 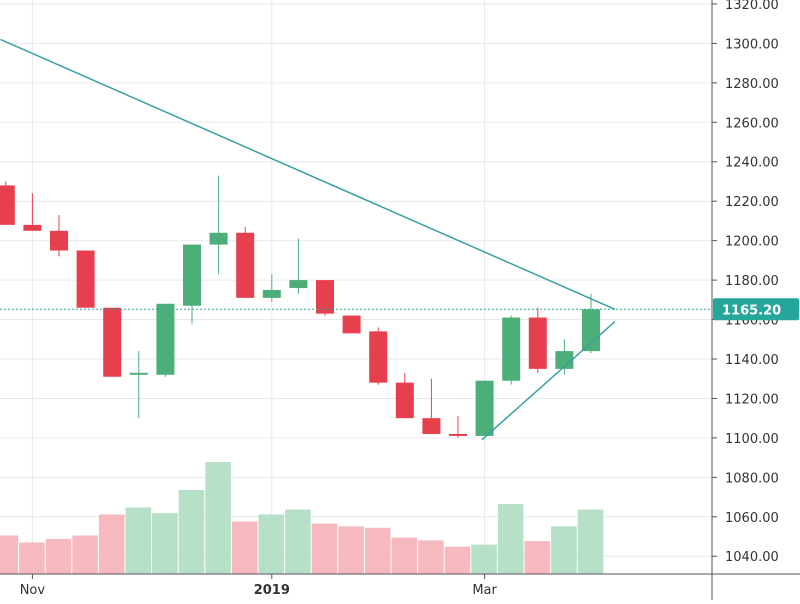 I want to click on x-tick-label: Nov, so click(x=33, y=590).